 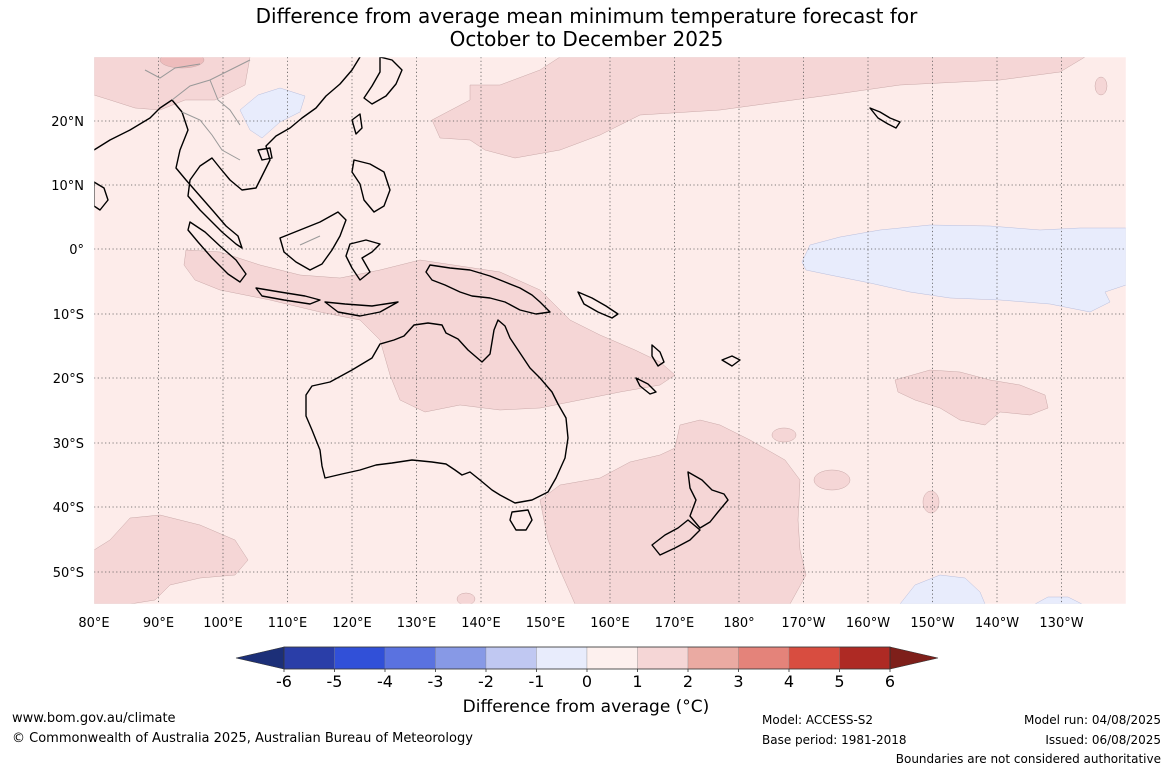 I want to click on cool-anomaly-south-china, so click(x=272, y=113).